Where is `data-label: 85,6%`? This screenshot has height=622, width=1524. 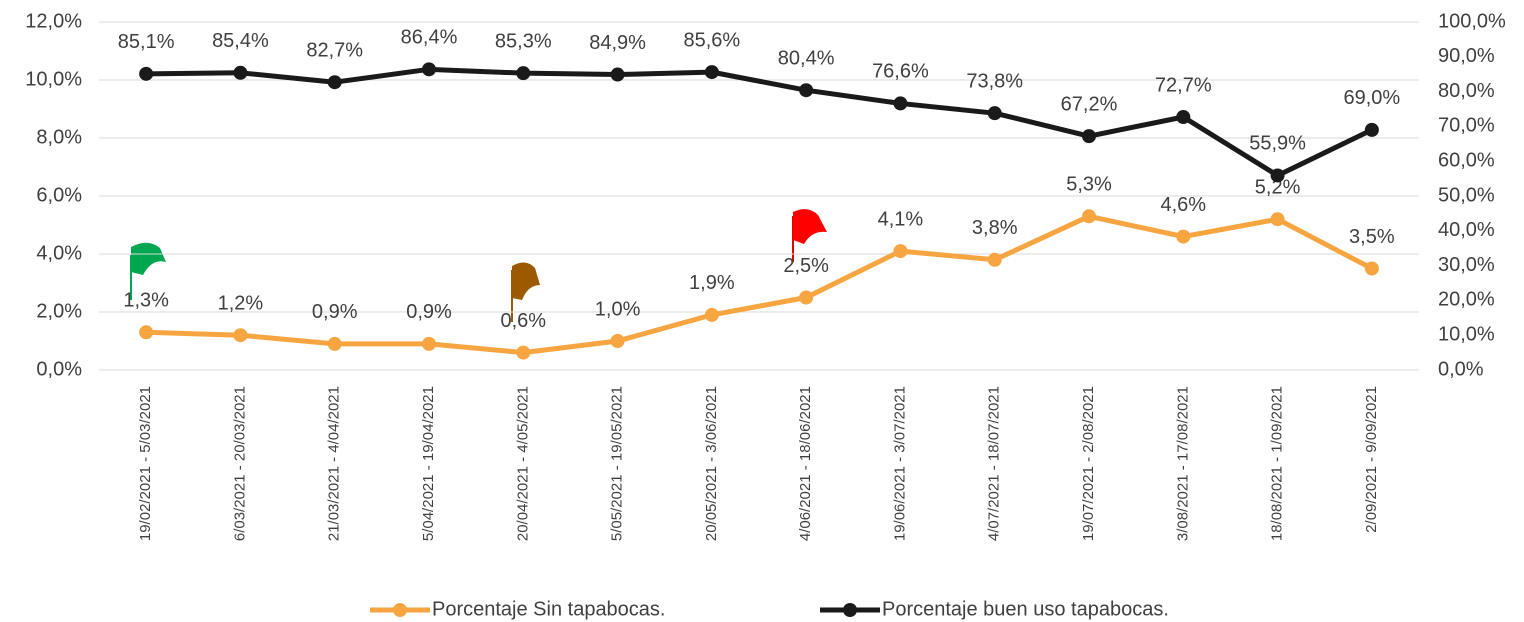
data-label: 85,6% is located at coordinates (711, 40).